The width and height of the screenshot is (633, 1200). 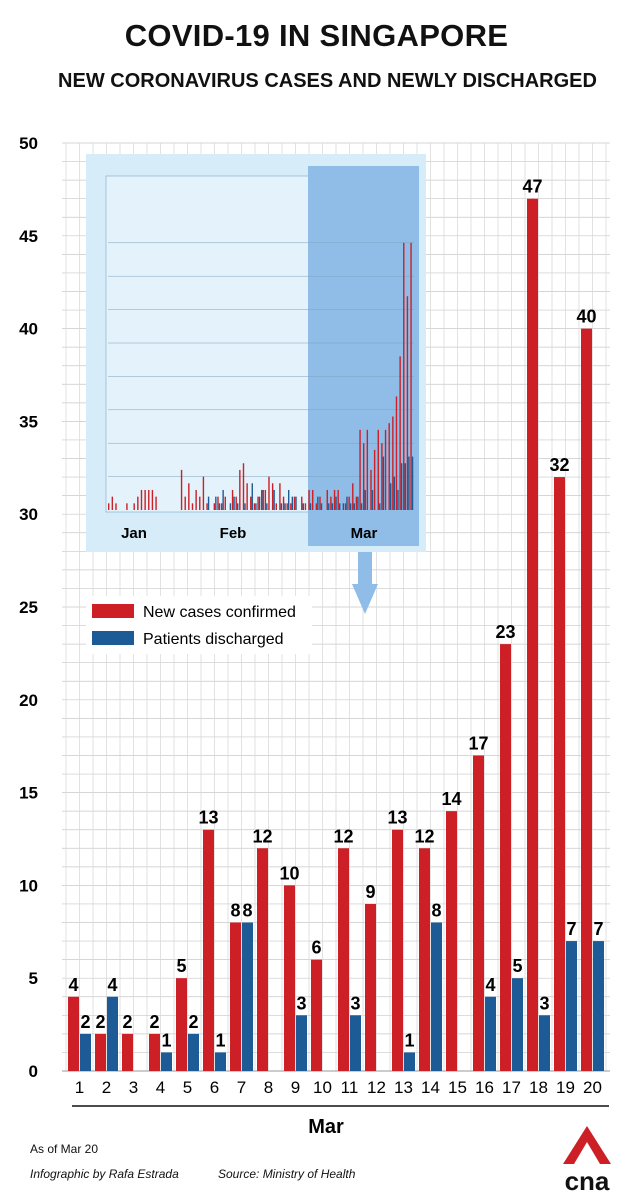 What do you see at coordinates (85, 1022) in the screenshot?
I see `data-label-discharged: 2` at bounding box center [85, 1022].